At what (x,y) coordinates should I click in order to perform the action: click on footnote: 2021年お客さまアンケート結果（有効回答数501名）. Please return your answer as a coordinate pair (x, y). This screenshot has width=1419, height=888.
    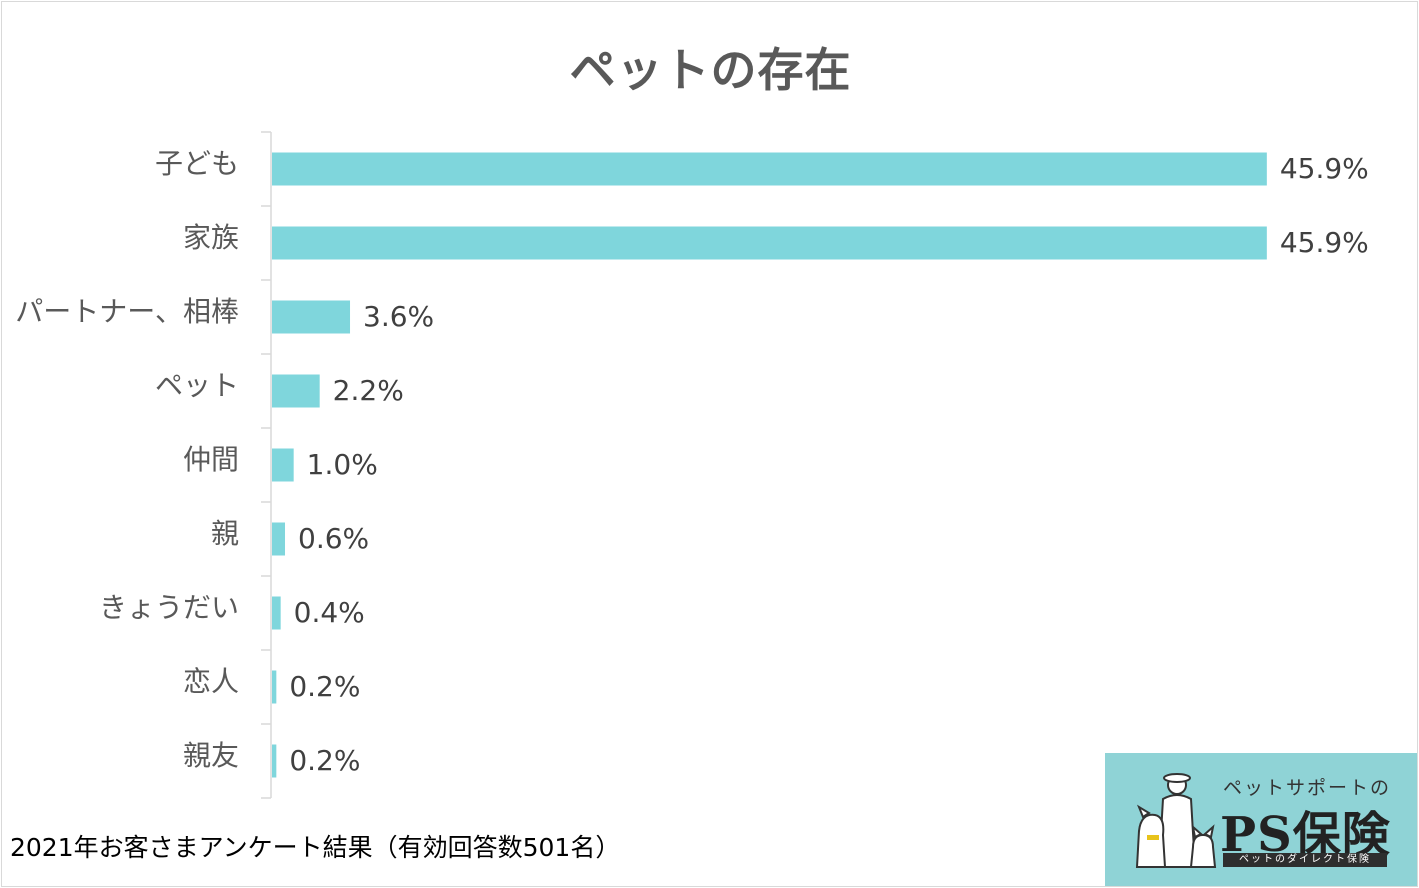
    Looking at the image, I should click on (315, 847).